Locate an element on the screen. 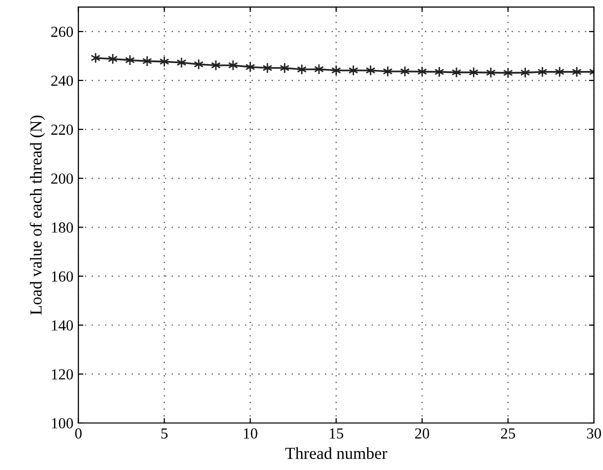 Image resolution: width=603 pixels, height=470 pixels. y-tick-label: 160 is located at coordinates (62, 276).